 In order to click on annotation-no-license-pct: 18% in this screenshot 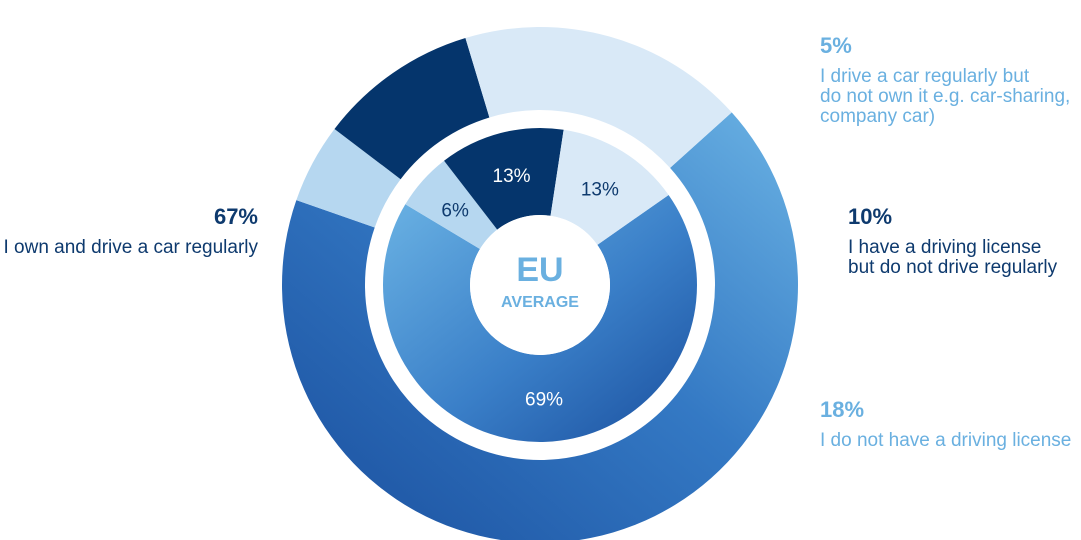, I will do `click(842, 409)`.